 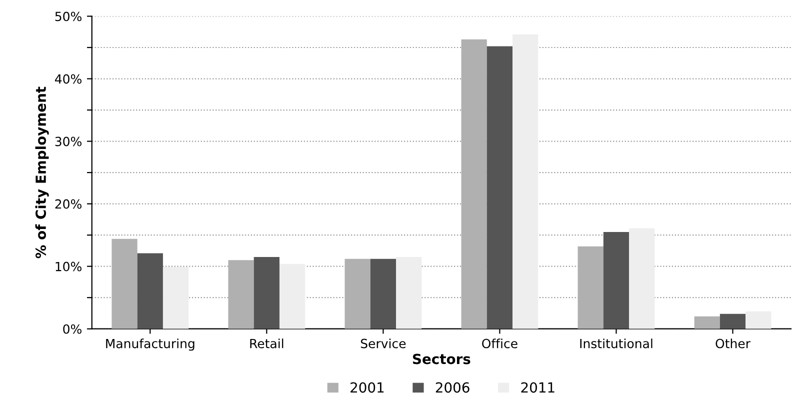 What do you see at coordinates (150, 344) in the screenshot?
I see `x-tick-label: Manufacturing` at bounding box center [150, 344].